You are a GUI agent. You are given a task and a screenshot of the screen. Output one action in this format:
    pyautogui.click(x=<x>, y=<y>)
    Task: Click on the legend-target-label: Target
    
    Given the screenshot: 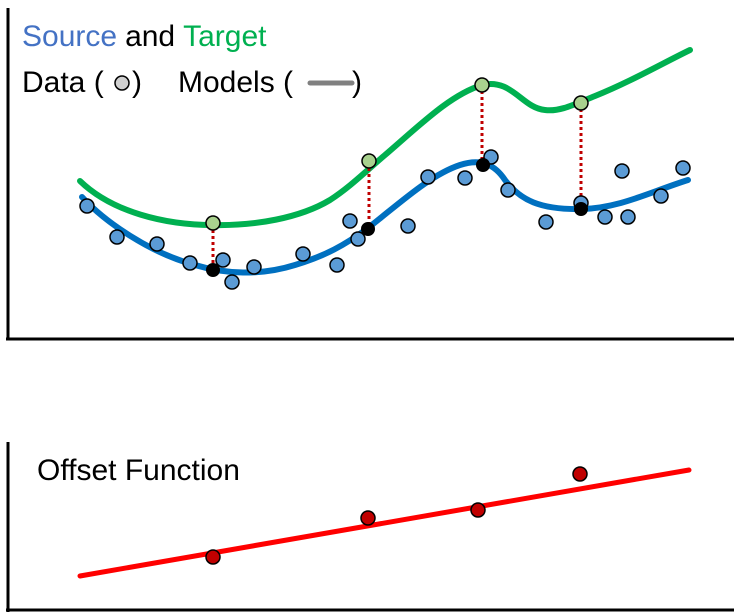 What is the action you would take?
    pyautogui.click(x=225, y=36)
    